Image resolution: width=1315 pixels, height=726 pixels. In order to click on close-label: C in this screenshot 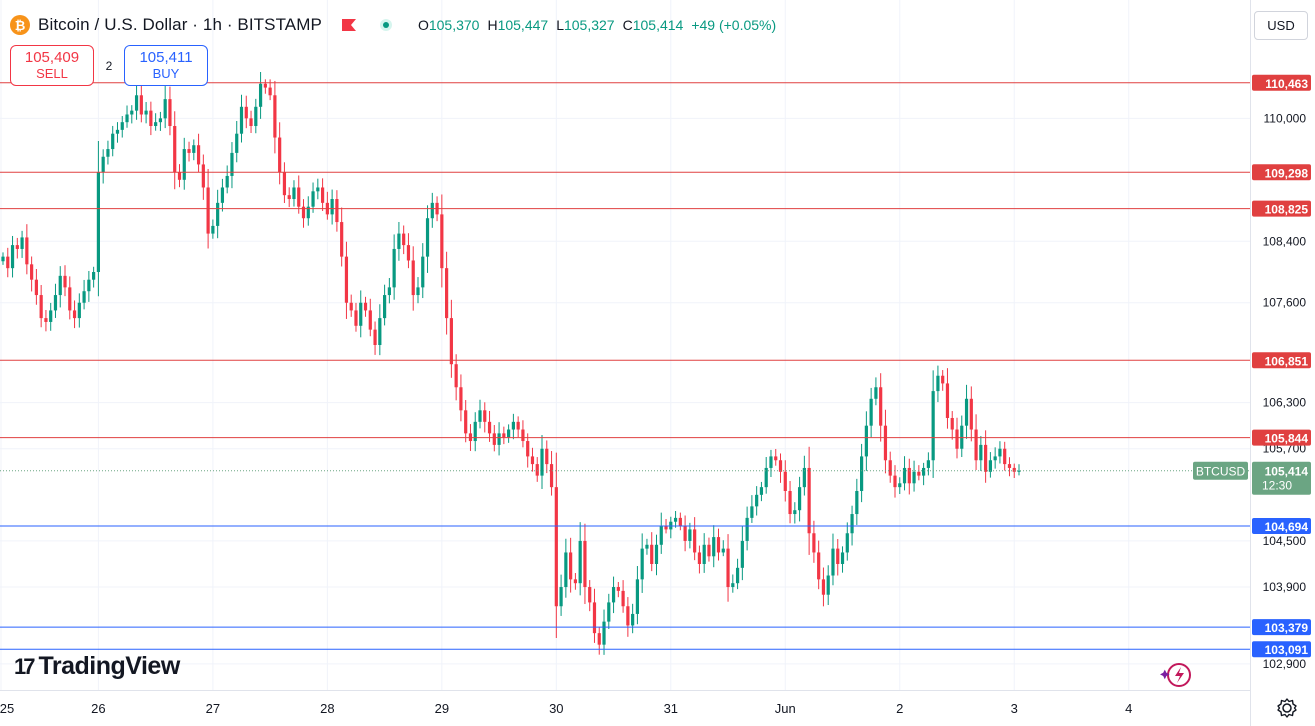, I will do `click(627, 25)`.